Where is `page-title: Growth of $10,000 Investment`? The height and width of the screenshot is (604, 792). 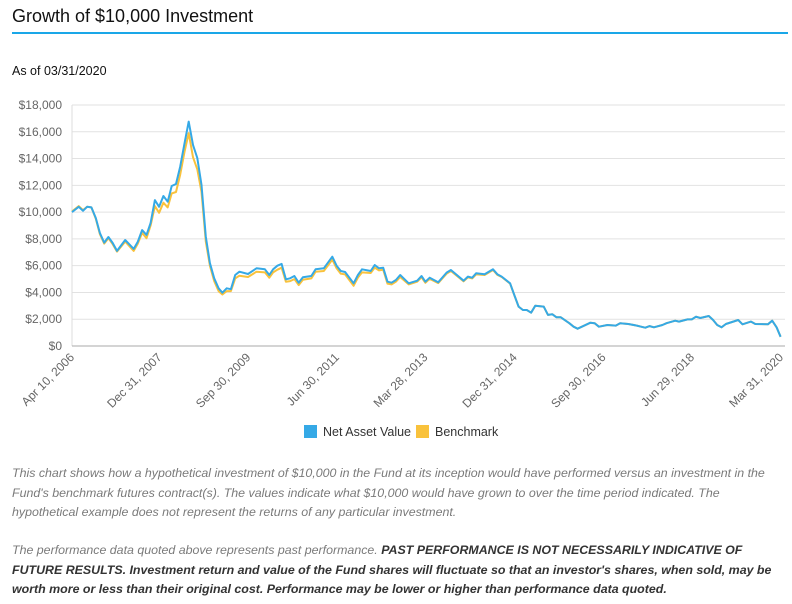
page-title: Growth of $10,000 Investment is located at coordinates (133, 16).